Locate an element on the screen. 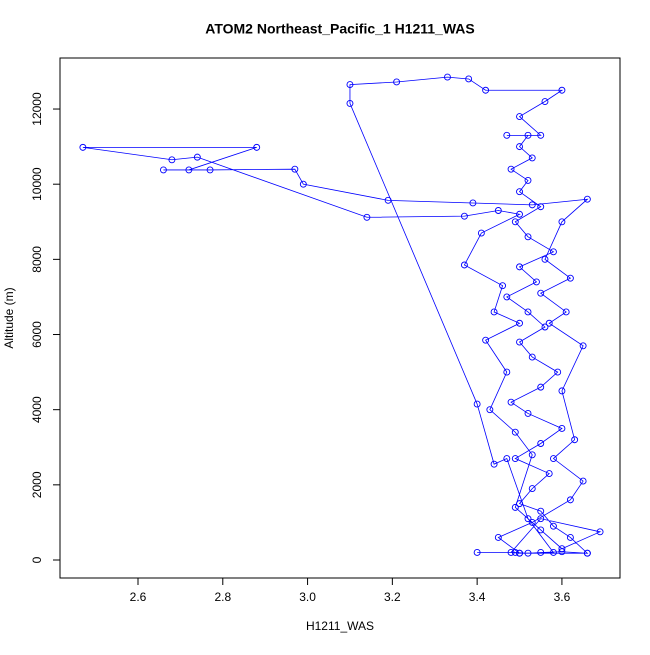 This screenshot has height=655, width=650. y-tick-label: 2000 is located at coordinates (37, 484).